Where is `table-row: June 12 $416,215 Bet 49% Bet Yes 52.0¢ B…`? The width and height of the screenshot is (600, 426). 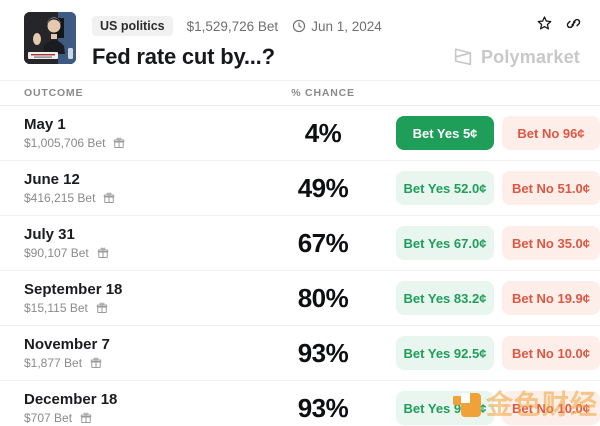
table-row: June 12 $416,215 Bet 49% Bet Yes 52.0¢ B… is located at coordinates (300, 188).